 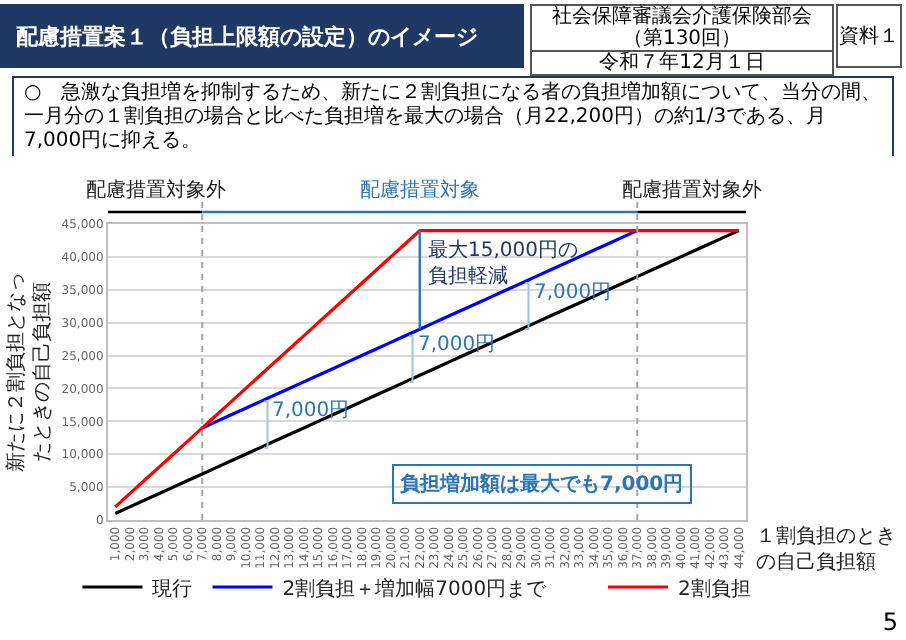 I want to click on legend-label: 現行, so click(x=172, y=589).